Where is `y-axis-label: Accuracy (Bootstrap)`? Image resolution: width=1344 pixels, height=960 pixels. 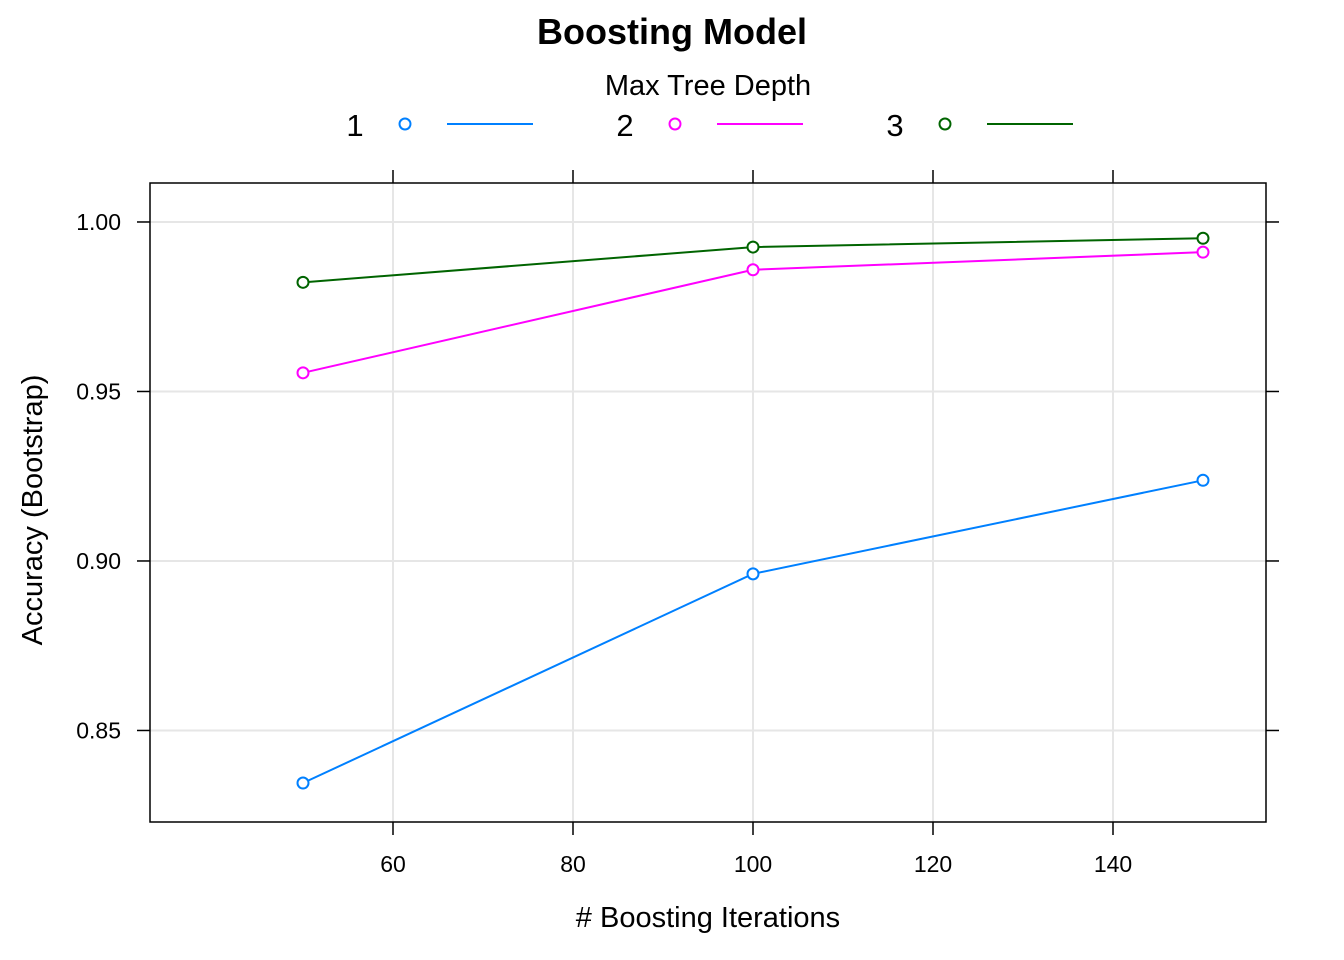
y-axis-label: Accuracy (Bootstrap) is located at coordinates (33, 510).